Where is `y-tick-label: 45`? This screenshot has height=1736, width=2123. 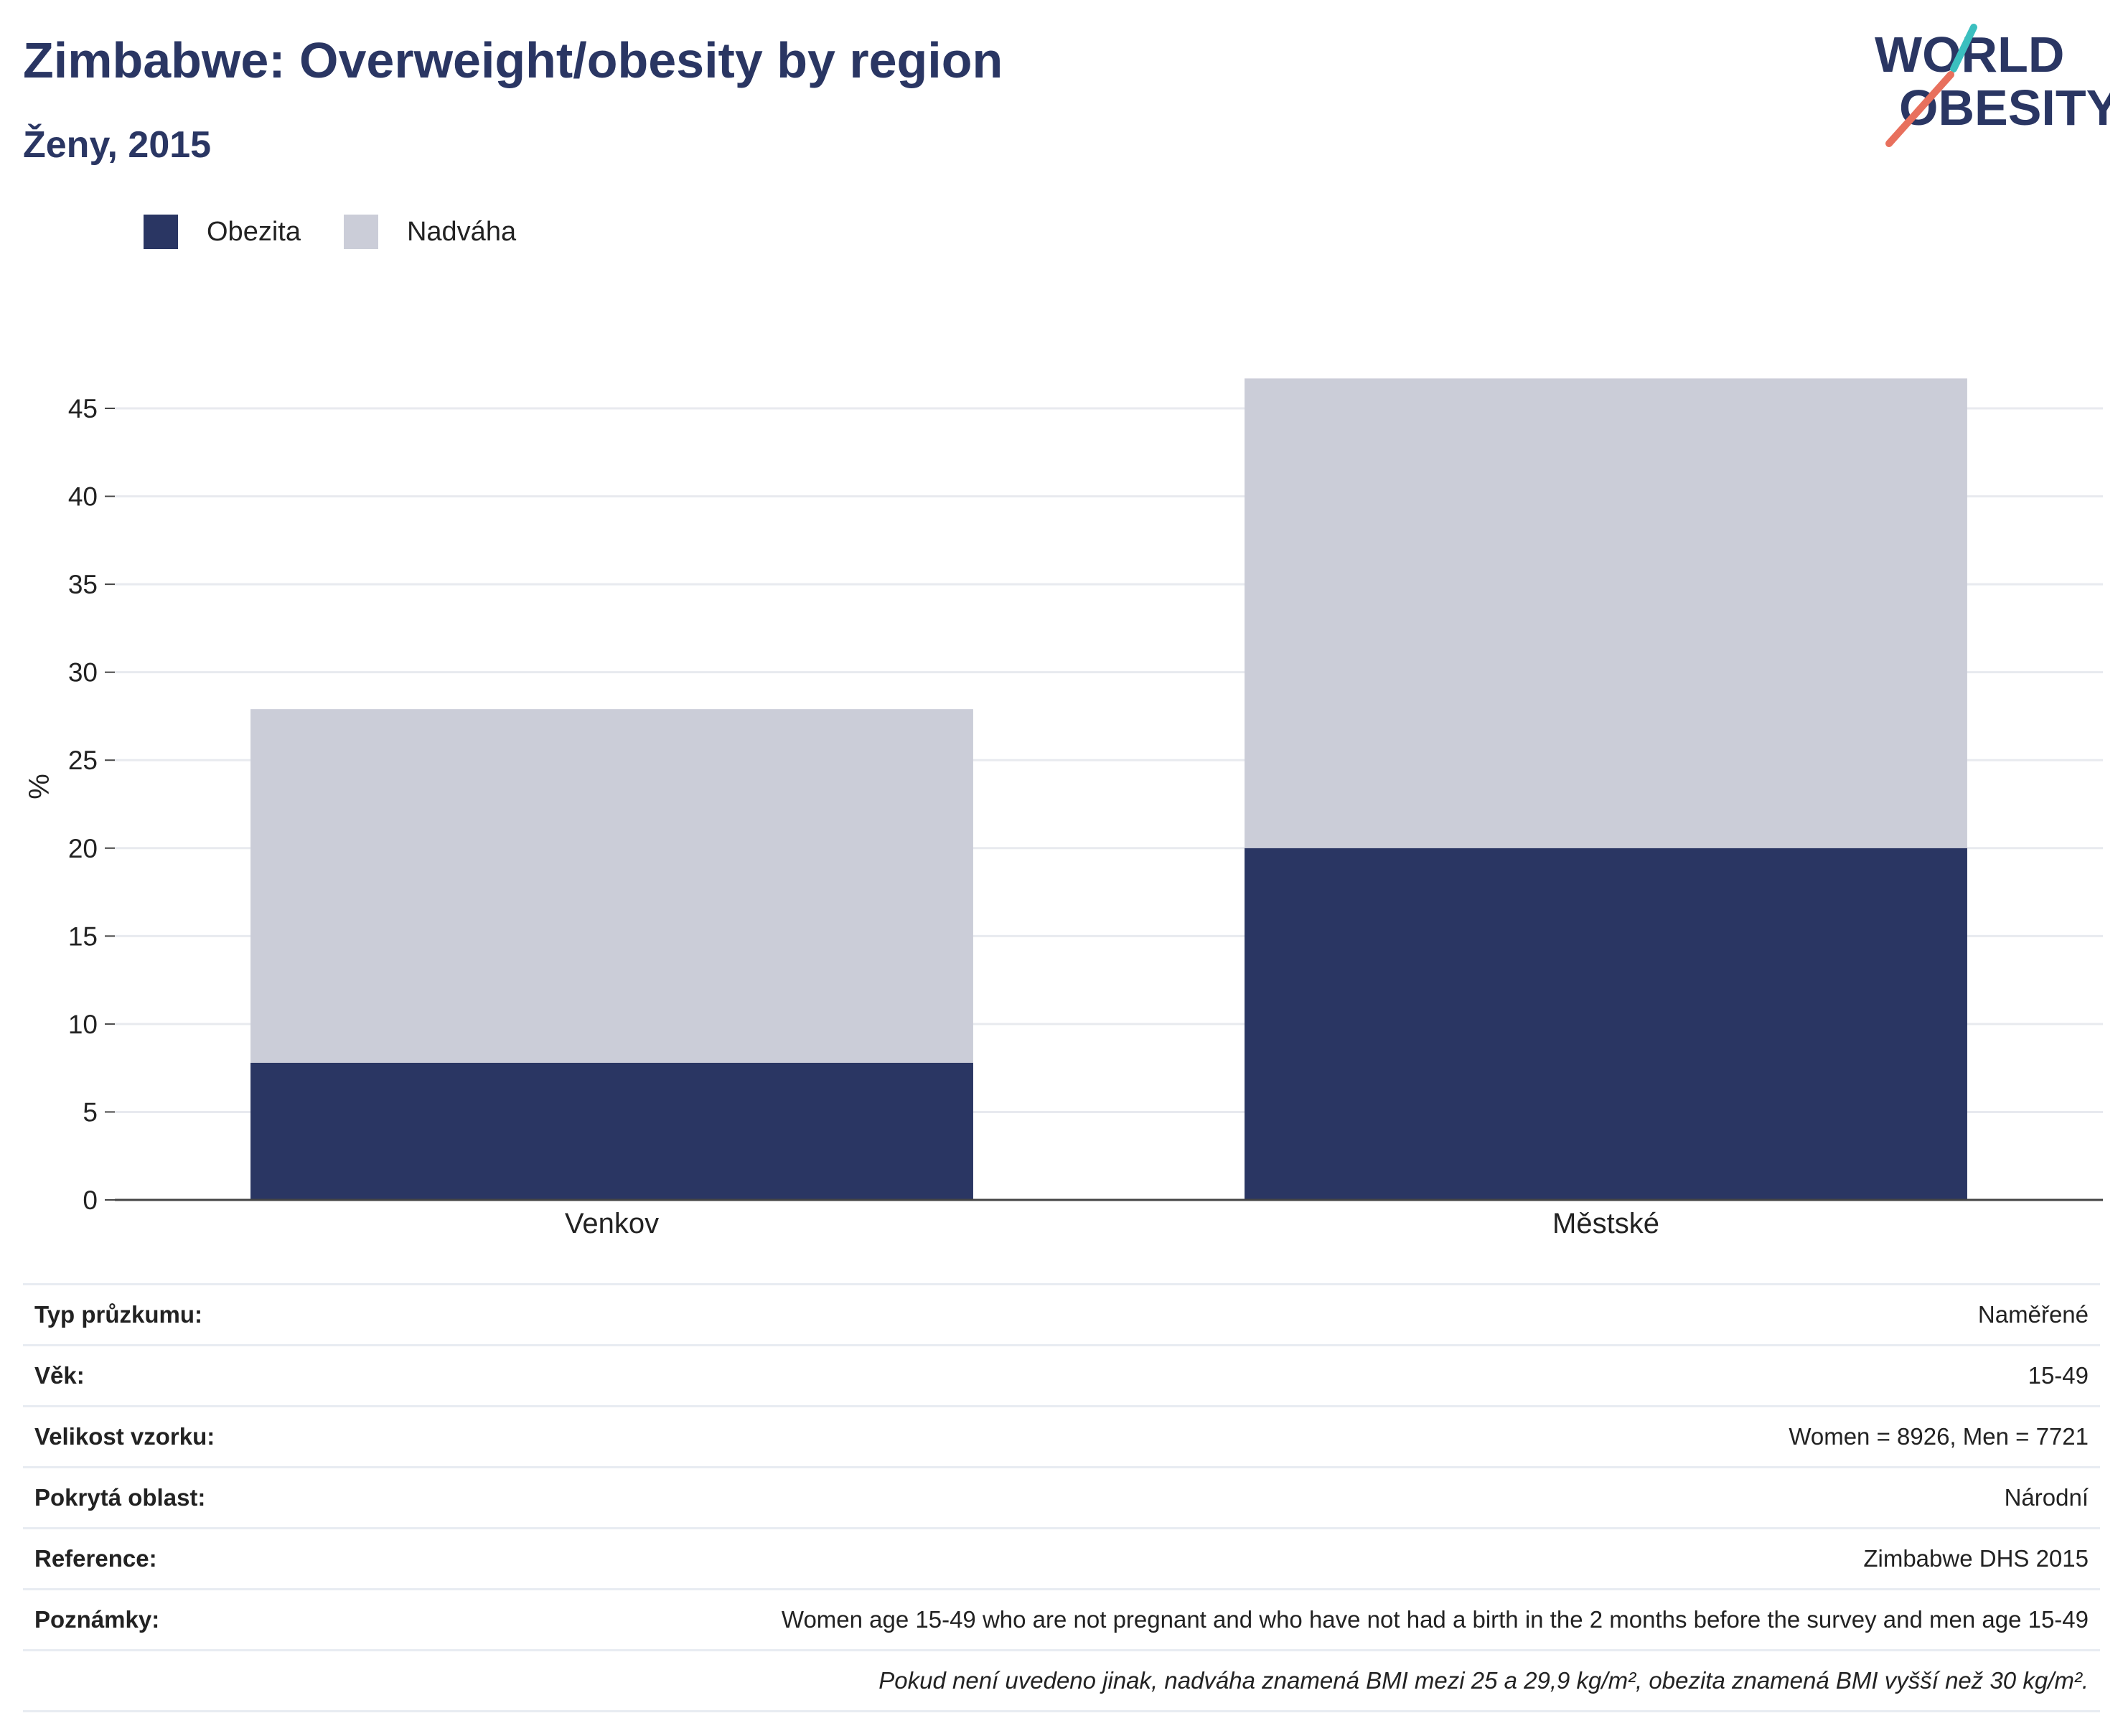 y-tick-label: 45 is located at coordinates (83, 408).